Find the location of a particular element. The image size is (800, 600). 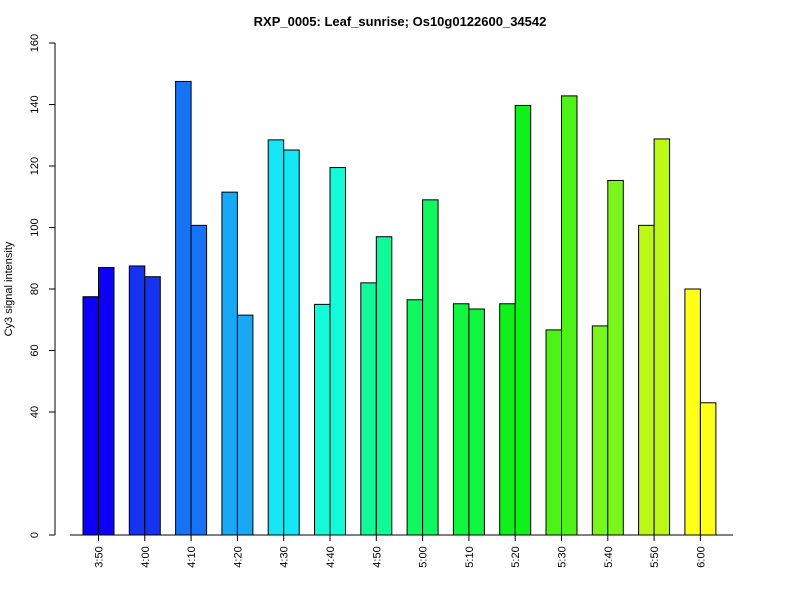

bar-450-s1 is located at coordinates (368, 409).